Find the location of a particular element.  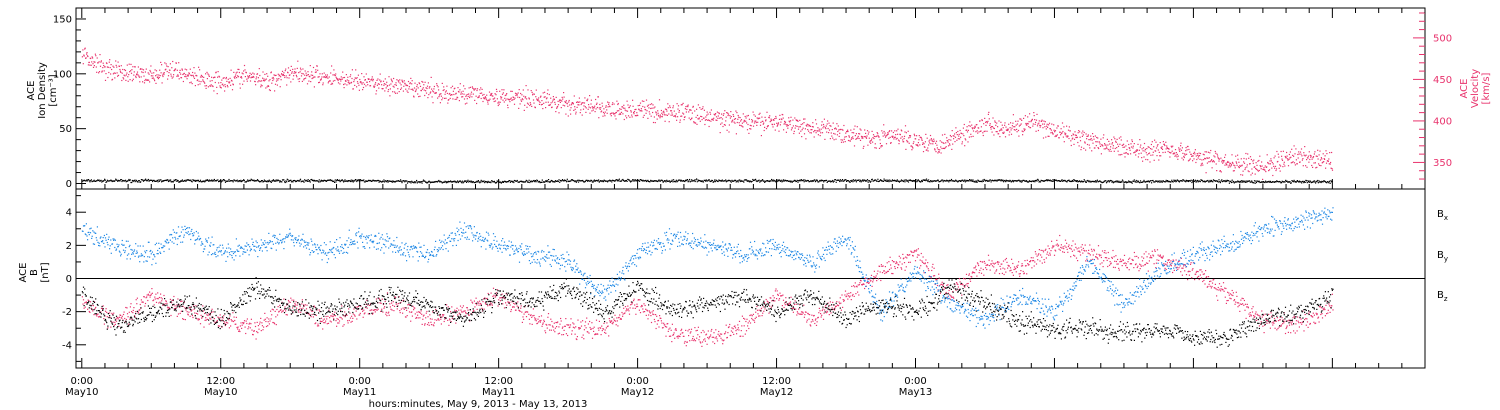

b-tick-label: -2 is located at coordinates (67, 312).